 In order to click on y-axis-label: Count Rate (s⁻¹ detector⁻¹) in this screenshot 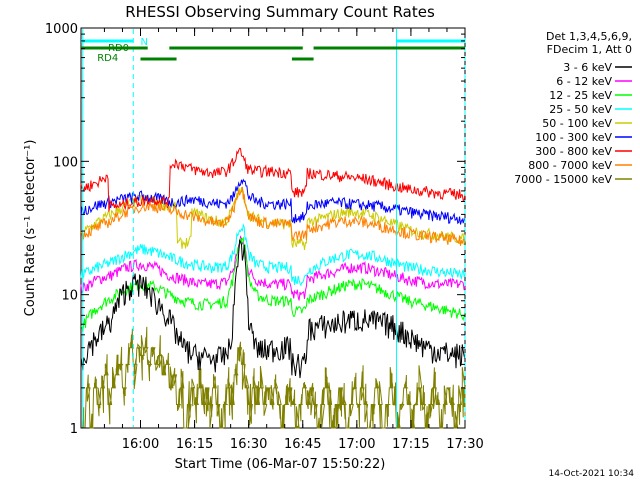, I will do `click(30, 228)`.